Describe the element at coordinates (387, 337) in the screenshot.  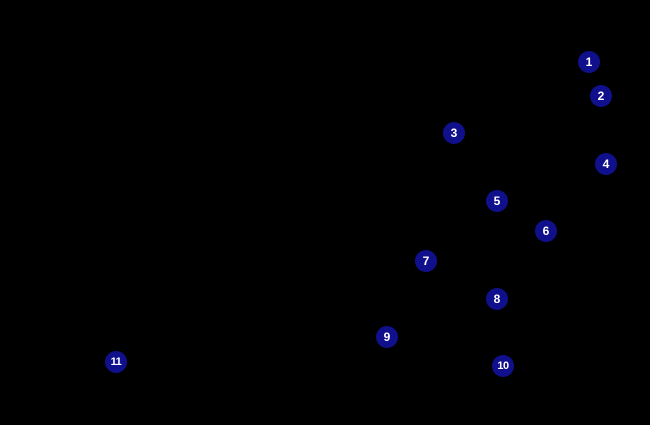
I see `marker-9: 9` at that location.